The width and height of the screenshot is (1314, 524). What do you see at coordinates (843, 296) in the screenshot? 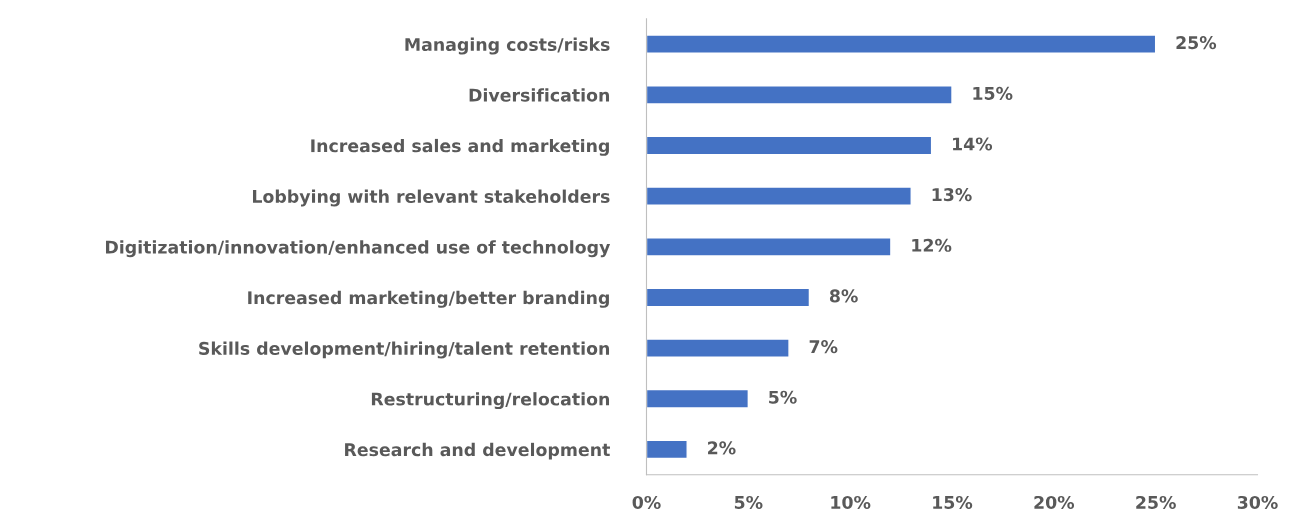
I see `data-label: 8%` at bounding box center [843, 296].